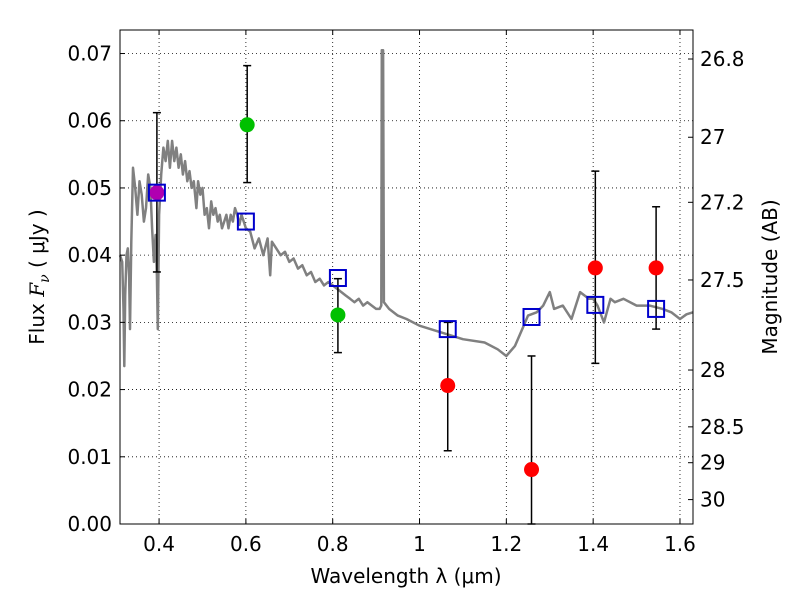 Image resolution: width=800 pixels, height=600 pixels. What do you see at coordinates (37, 321) in the screenshot?
I see `y-axis-label-prefix: Flux` at bounding box center [37, 321].